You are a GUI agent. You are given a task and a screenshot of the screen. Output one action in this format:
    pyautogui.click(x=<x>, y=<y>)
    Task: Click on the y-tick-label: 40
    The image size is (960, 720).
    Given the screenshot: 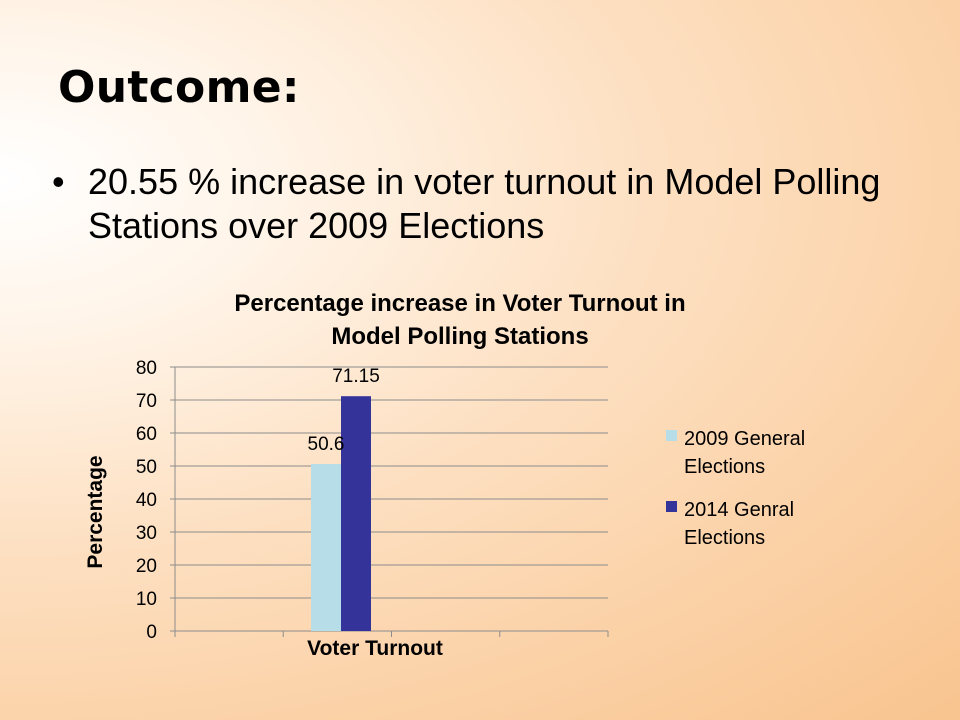 What is the action you would take?
    pyautogui.click(x=146, y=500)
    